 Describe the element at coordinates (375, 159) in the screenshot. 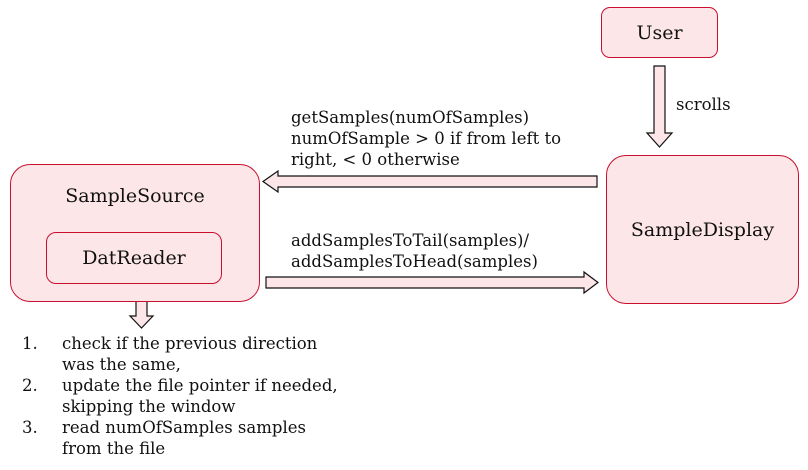

I see `get-samples-line: right, < 0 otherwise` at that location.